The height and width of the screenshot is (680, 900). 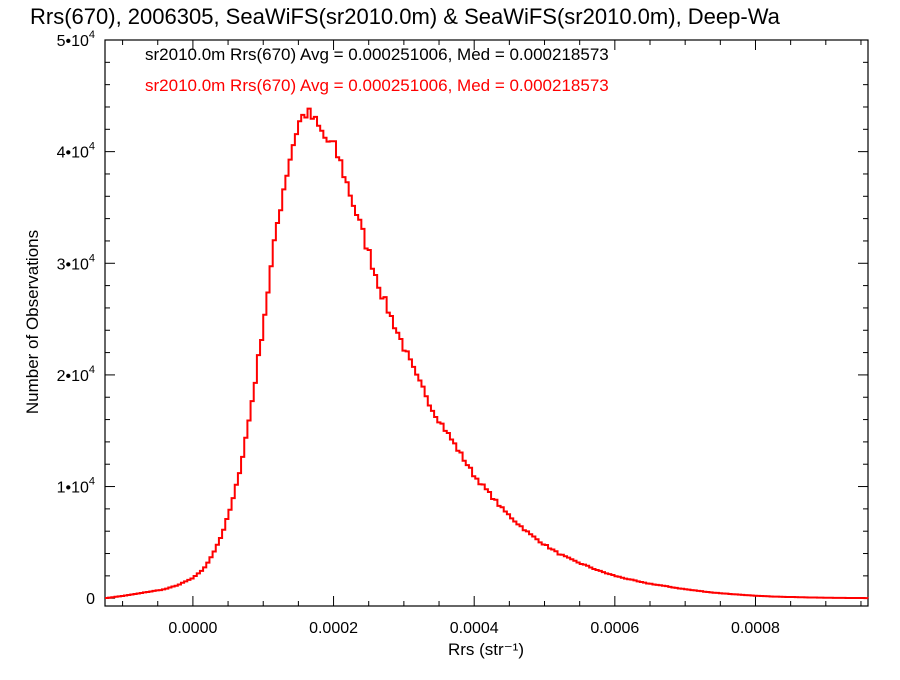 What do you see at coordinates (614, 628) in the screenshot?
I see `x-tick-label: 0.0006` at bounding box center [614, 628].